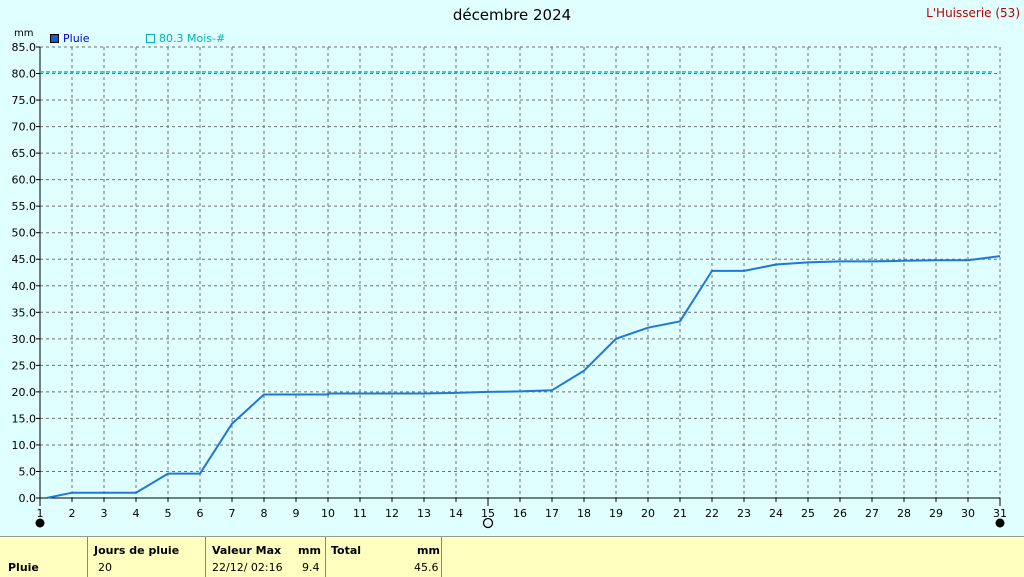  I want to click on x-tick-label: 9, so click(296, 513).